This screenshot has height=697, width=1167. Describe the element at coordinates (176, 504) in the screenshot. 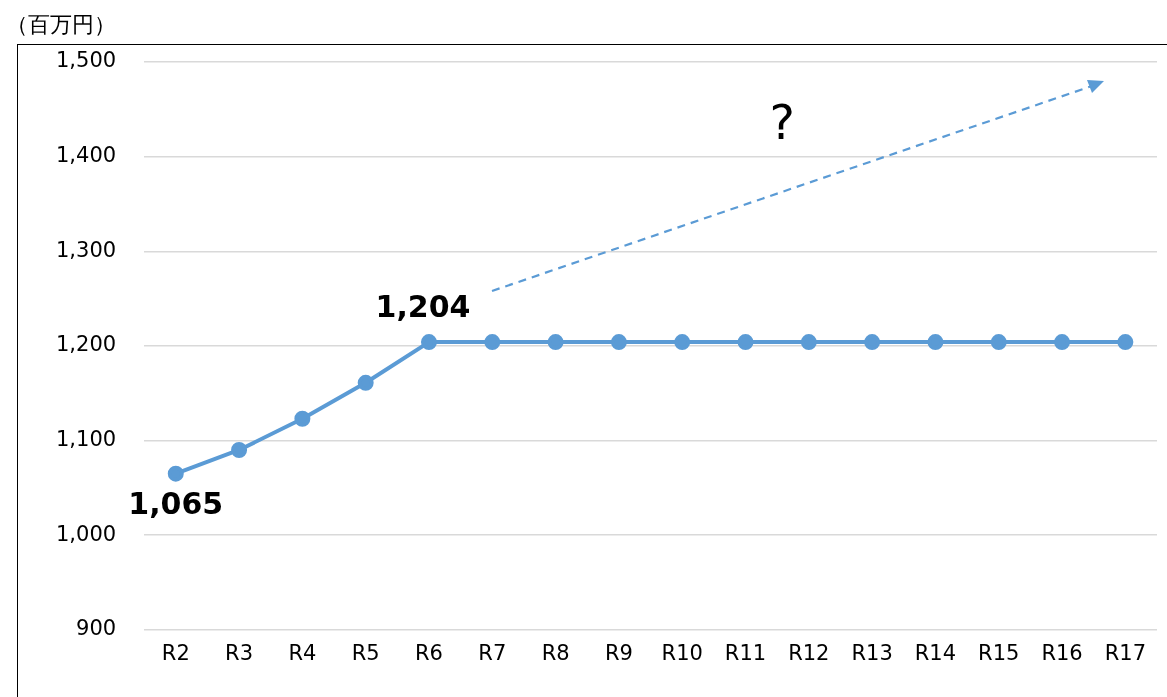

I see `data-label: 1,065` at that location.